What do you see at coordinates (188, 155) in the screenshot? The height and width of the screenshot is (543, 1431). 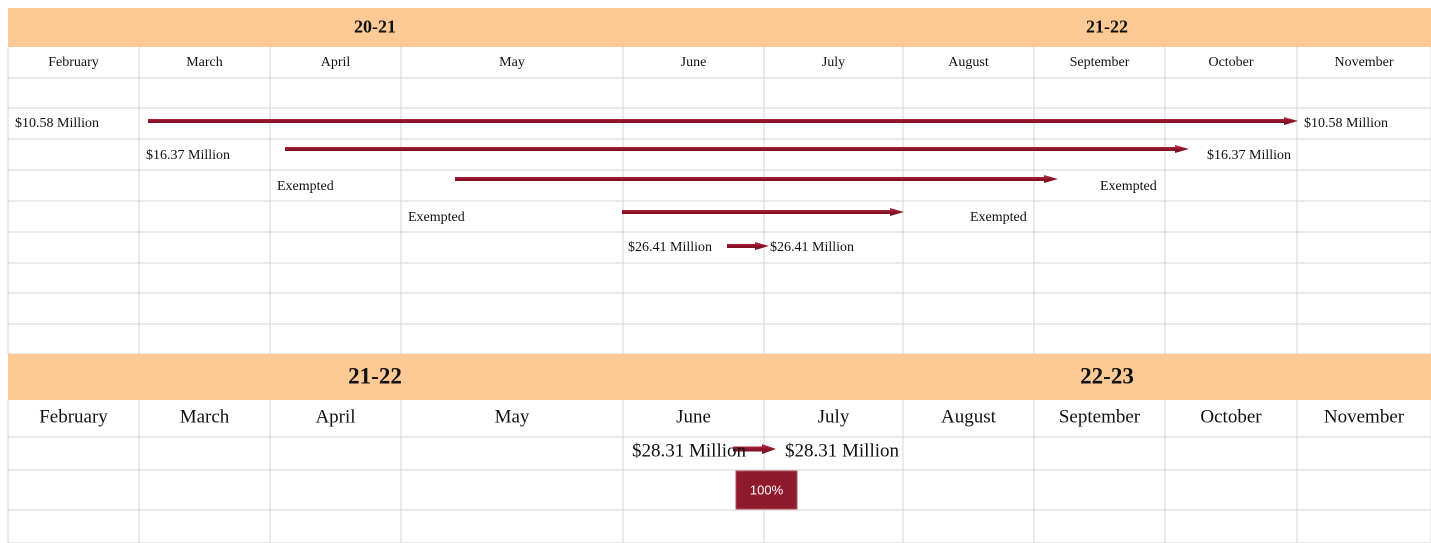 I see `from-label: $16.37 Million` at bounding box center [188, 155].